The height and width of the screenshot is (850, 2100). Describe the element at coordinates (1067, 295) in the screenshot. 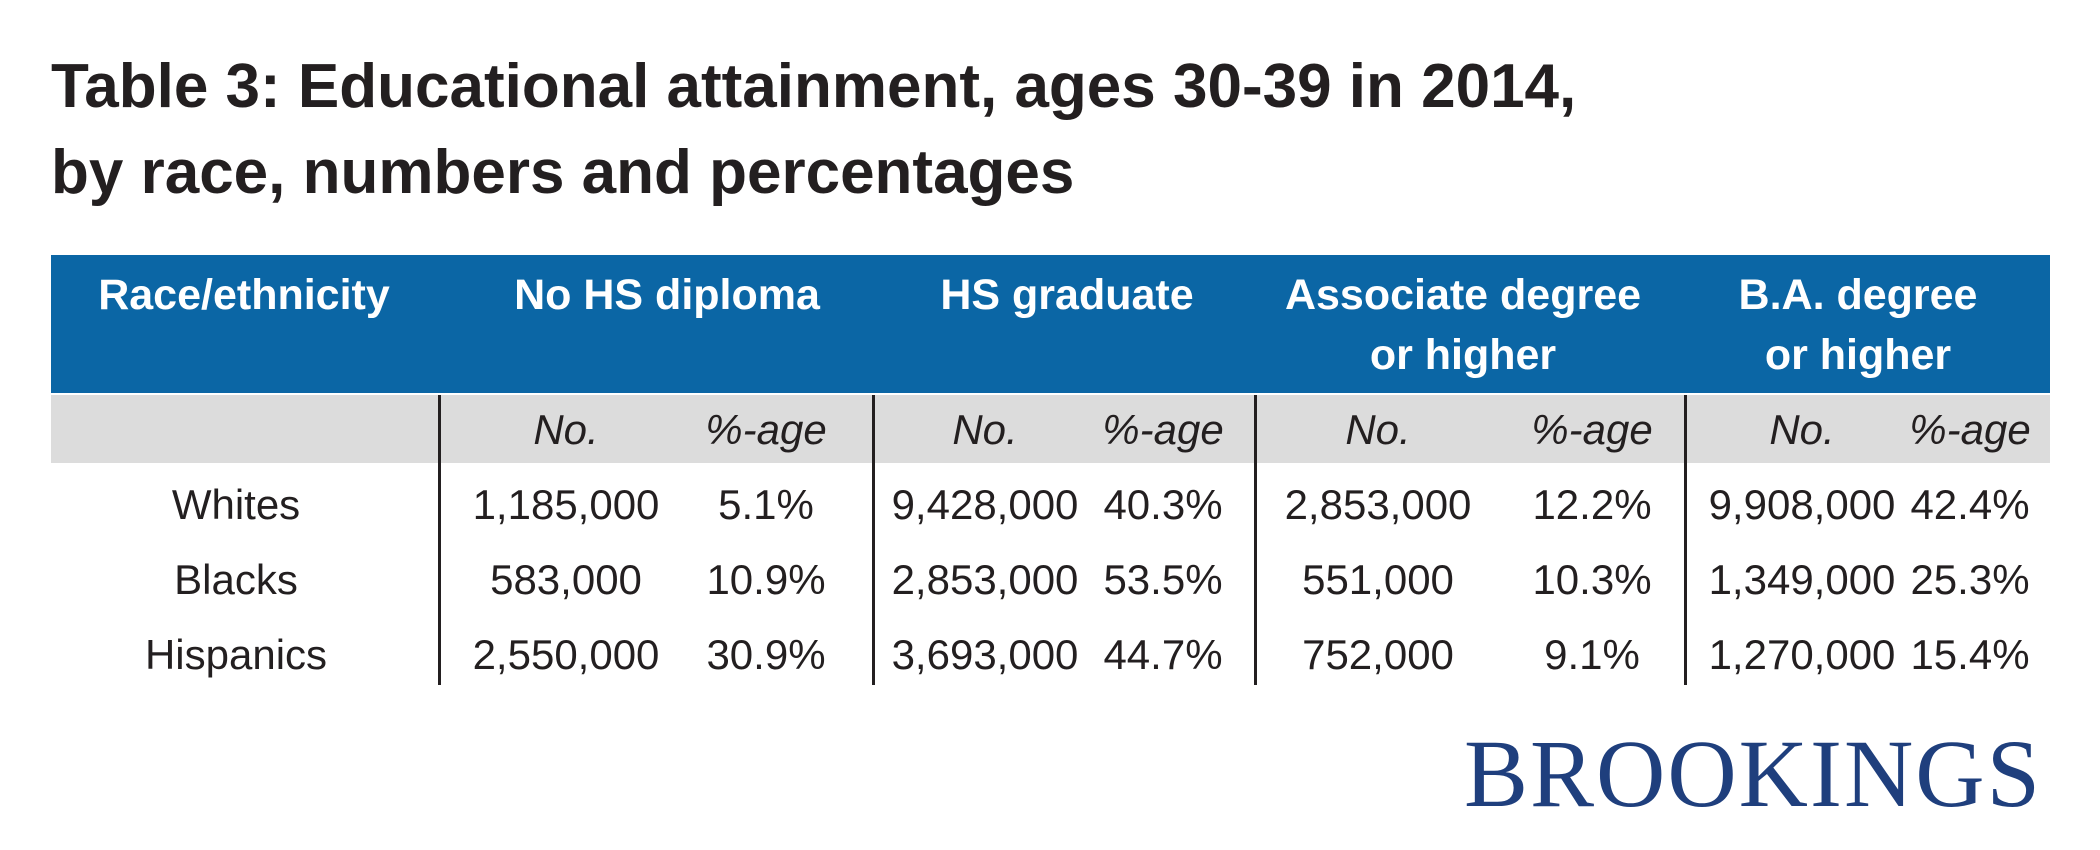

I see `column-header: HS graduate` at that location.